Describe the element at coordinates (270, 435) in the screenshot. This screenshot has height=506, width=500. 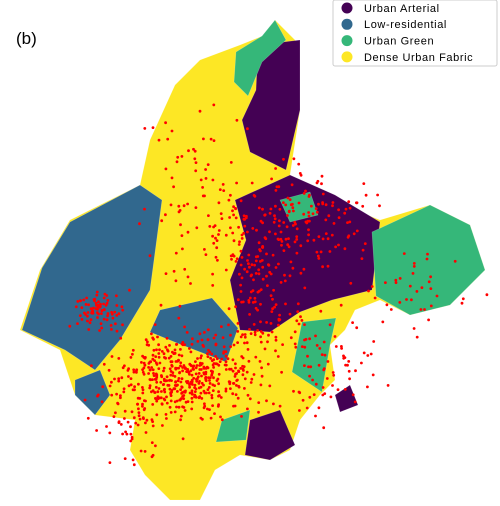
I see `urban-arterial-region` at that location.